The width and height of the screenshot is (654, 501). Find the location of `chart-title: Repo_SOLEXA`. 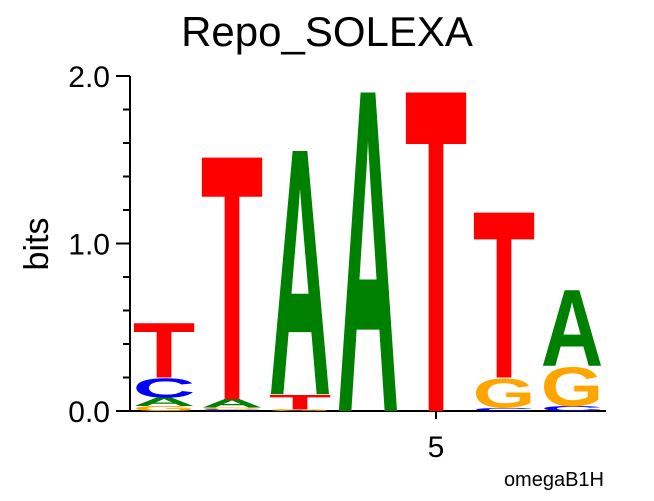

chart-title: Repo_SOLEXA is located at coordinates (327, 31).